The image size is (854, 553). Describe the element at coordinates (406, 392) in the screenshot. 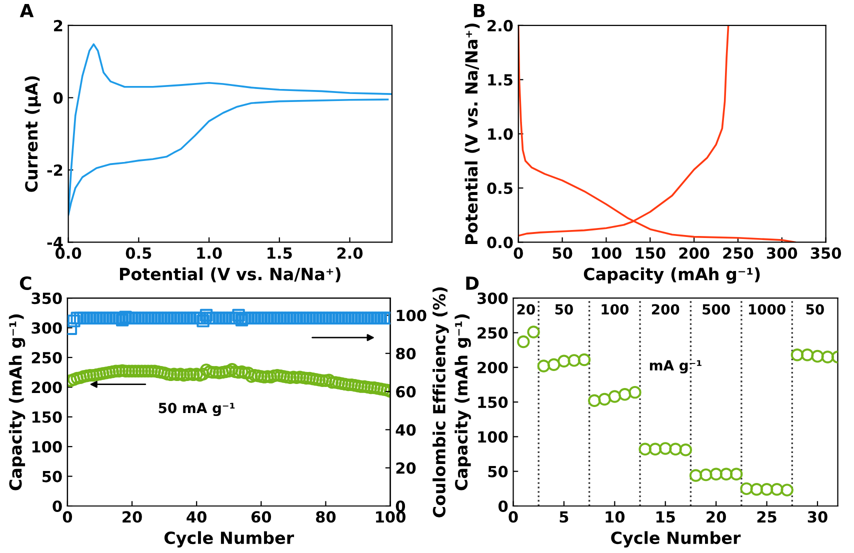

I see `y2-tick-label: 60` at that location.